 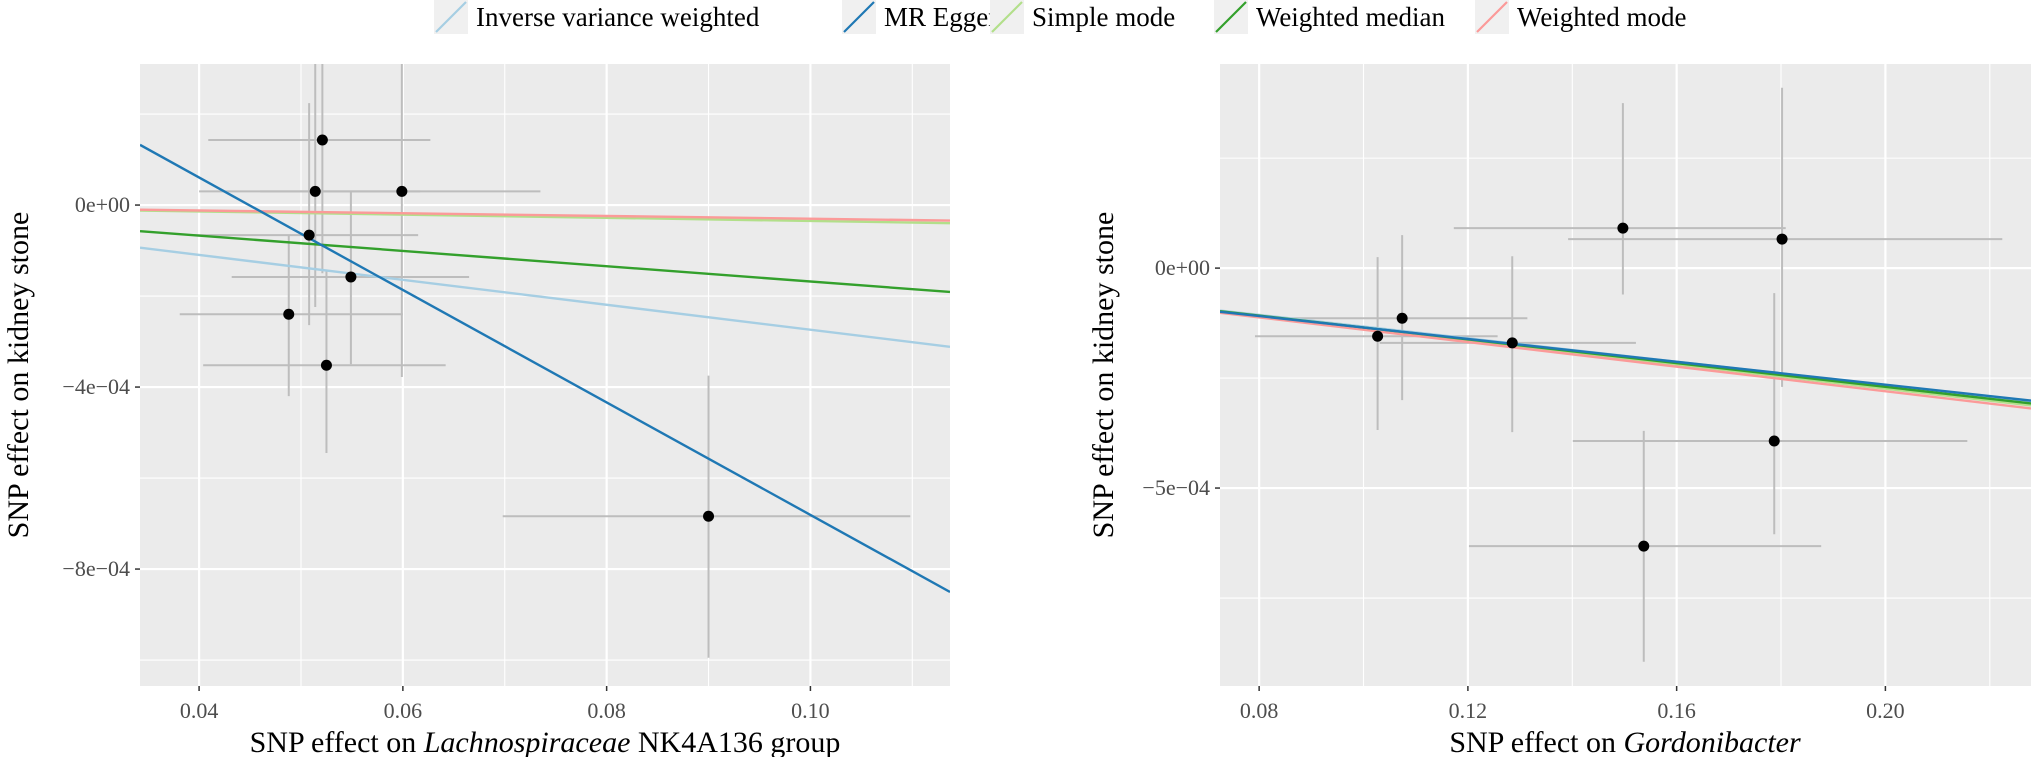 I want to click on x-tick-label: 0.16, so click(x=1676, y=710).